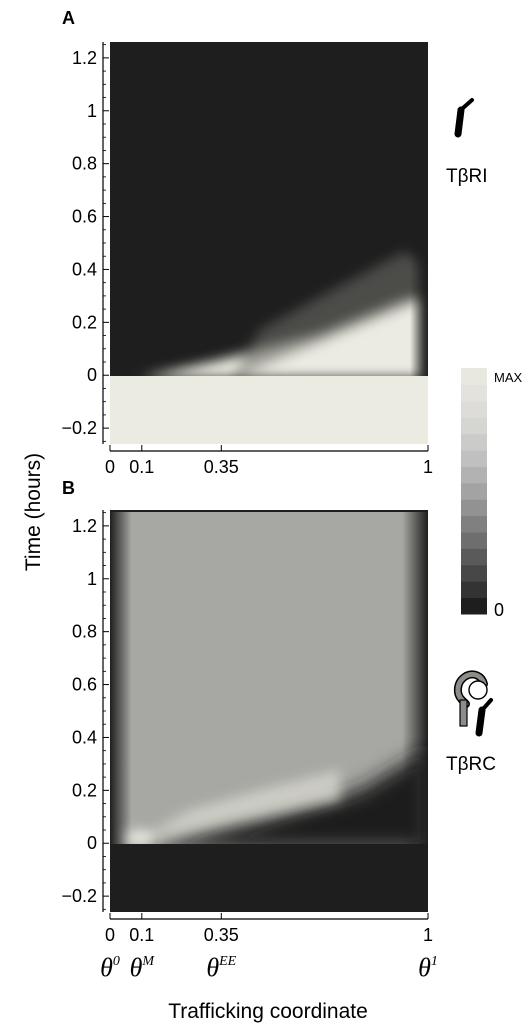  I want to click on colorbar, so click(474, 491).